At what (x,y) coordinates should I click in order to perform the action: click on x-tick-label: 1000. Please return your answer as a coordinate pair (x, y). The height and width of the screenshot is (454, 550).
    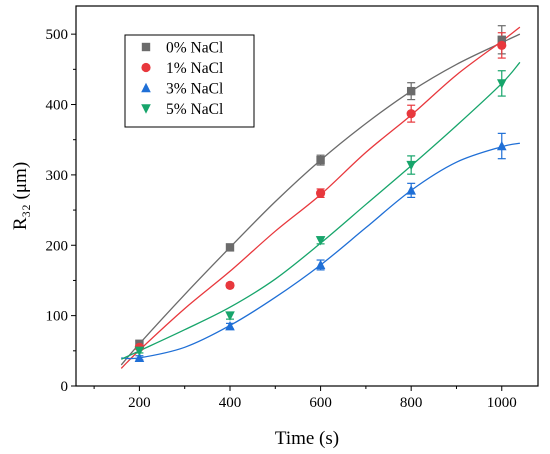
    Looking at the image, I should click on (502, 403).